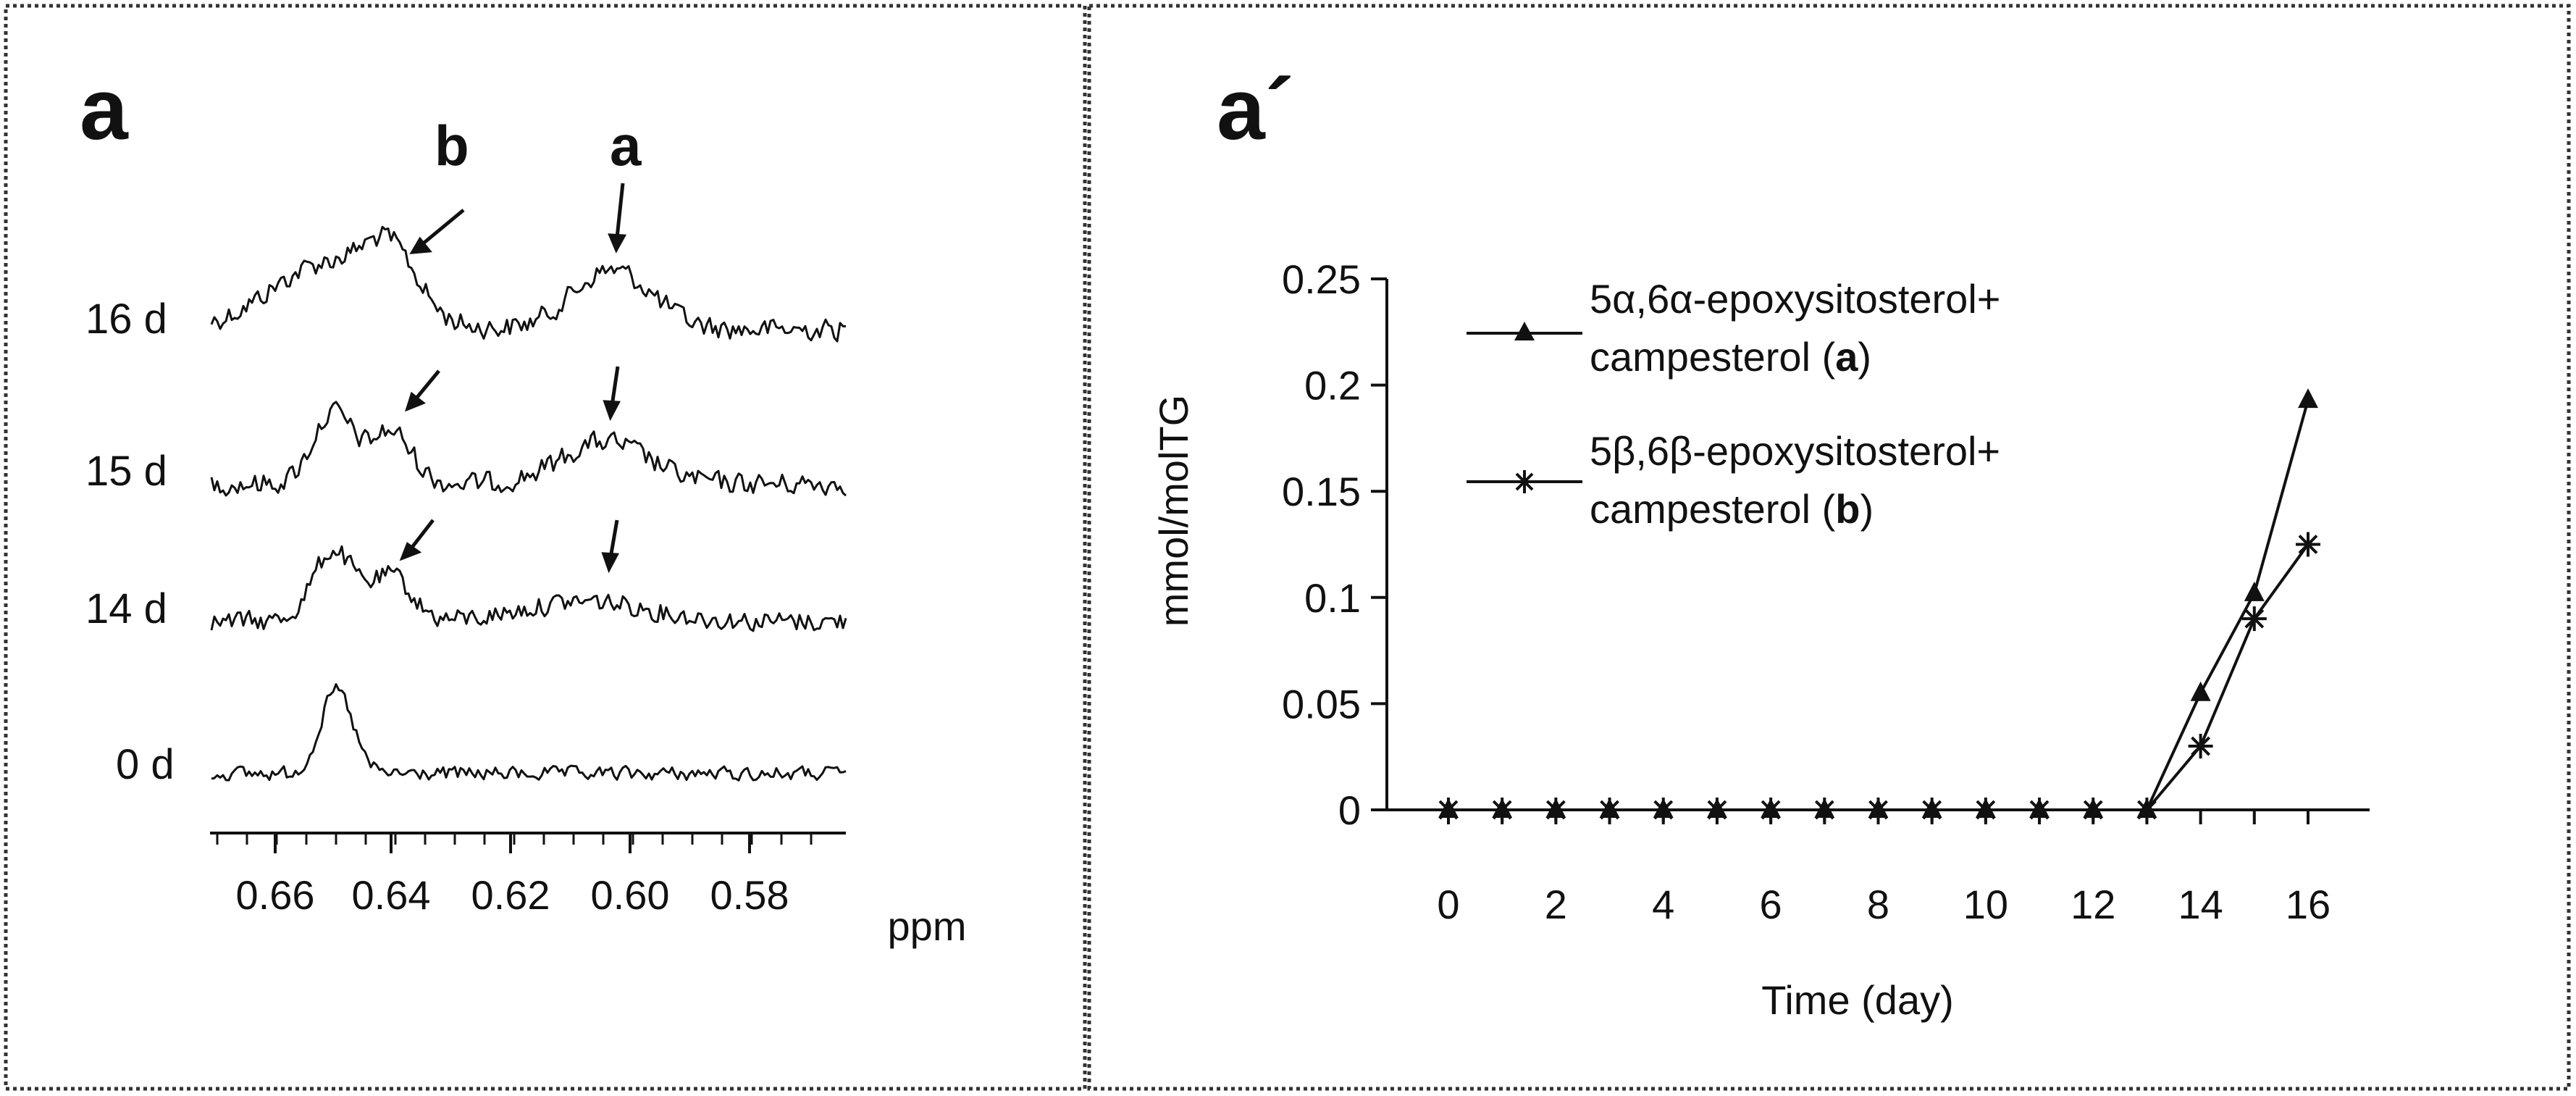  I want to click on y-axis-title: mmol/molTG, so click(1173, 511).